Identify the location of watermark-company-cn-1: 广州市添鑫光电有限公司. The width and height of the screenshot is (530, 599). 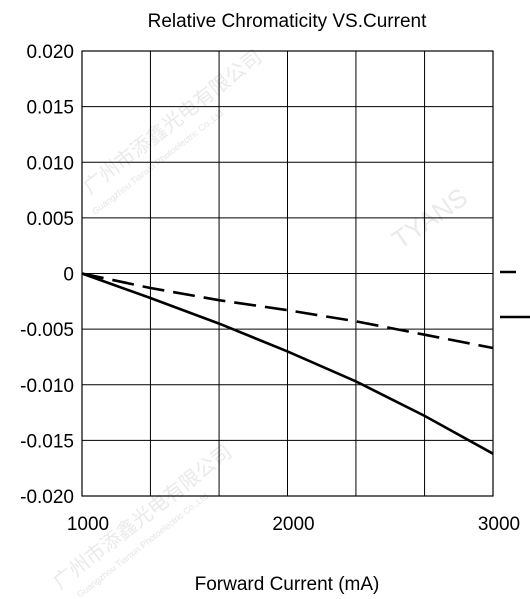
(173, 122).